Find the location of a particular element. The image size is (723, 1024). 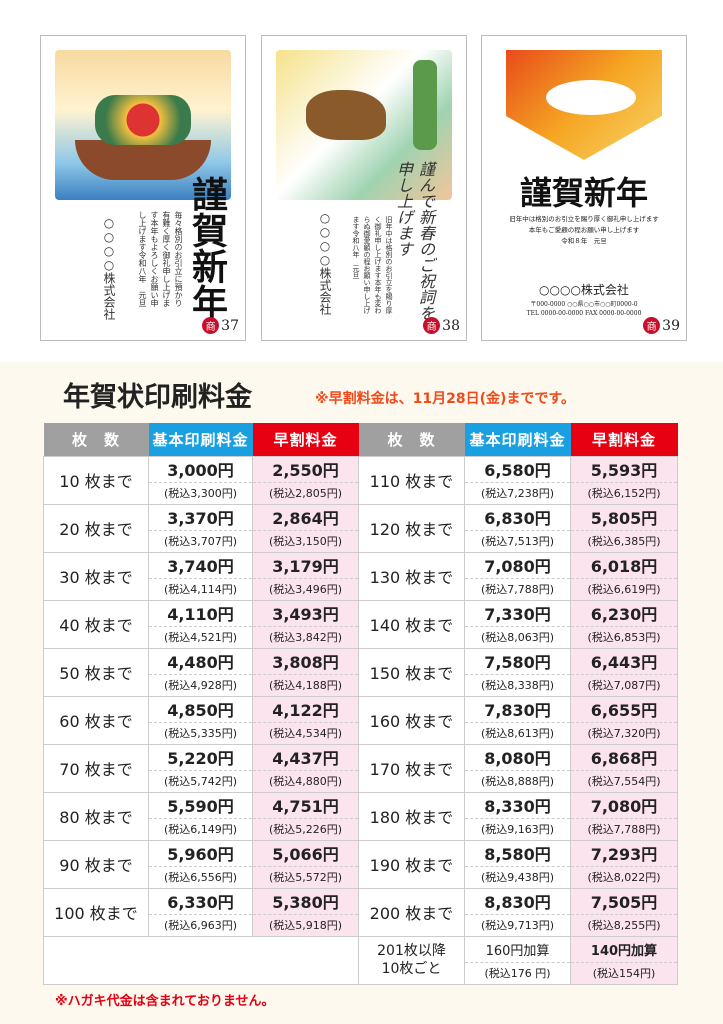

table-row: 40 枚まで 4,110円 3,493円 140 枚まで 7,330円 6,230円 is located at coordinates (360, 624).